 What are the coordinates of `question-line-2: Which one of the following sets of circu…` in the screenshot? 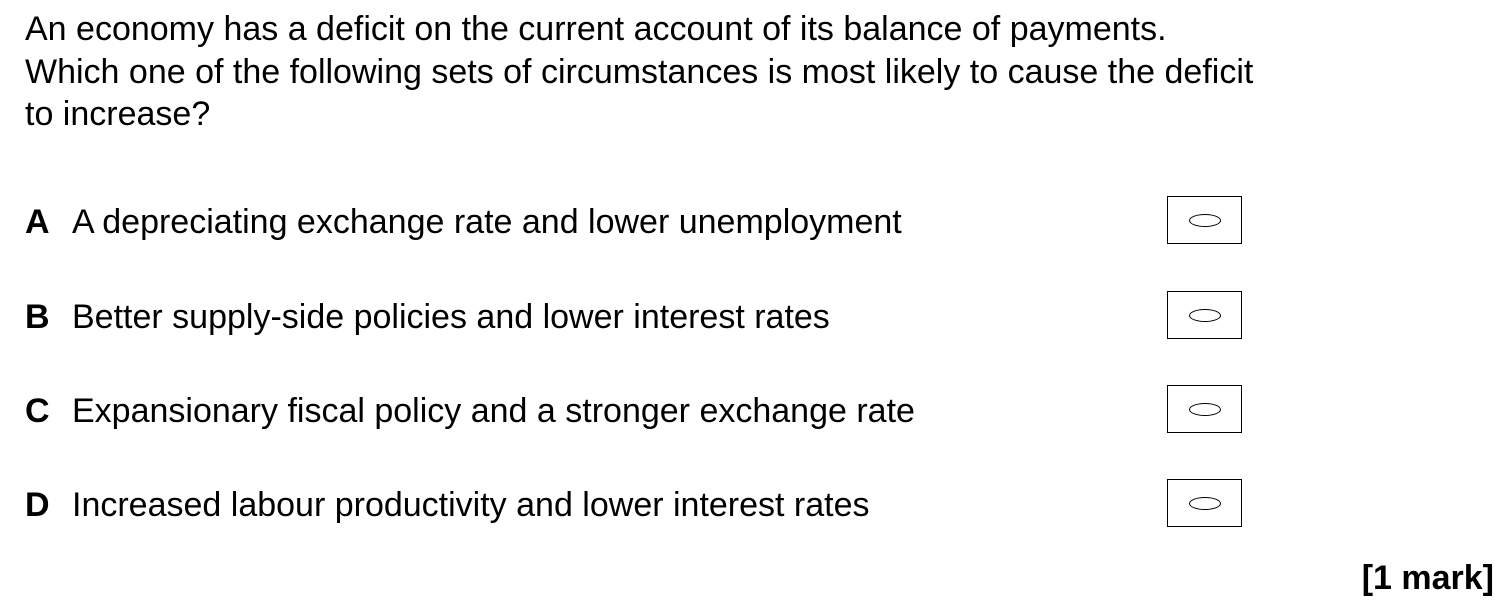 It's located at (639, 71).